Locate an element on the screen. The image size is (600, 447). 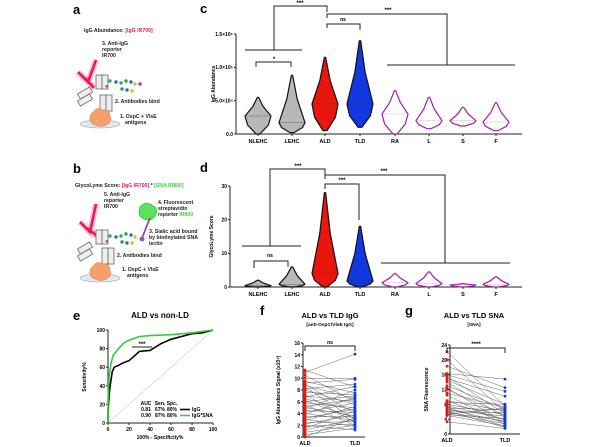
x-tick-label: S is located at coordinates (463, 142).